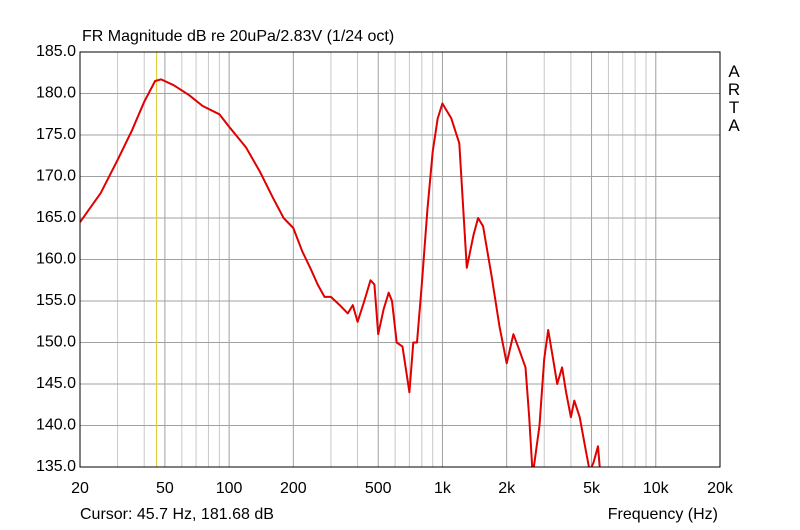 The image size is (800, 530). What do you see at coordinates (165, 488) in the screenshot?
I see `x-tick-label: 50` at bounding box center [165, 488].